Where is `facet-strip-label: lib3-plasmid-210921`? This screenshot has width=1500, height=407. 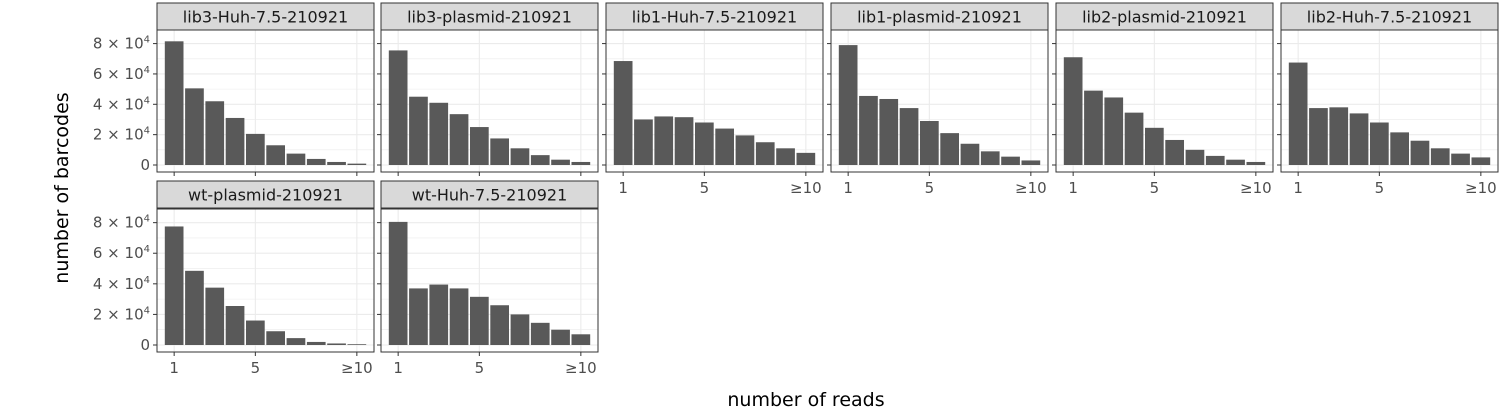
facet-strip-label: lib3-plasmid-210921 is located at coordinates (489, 17).